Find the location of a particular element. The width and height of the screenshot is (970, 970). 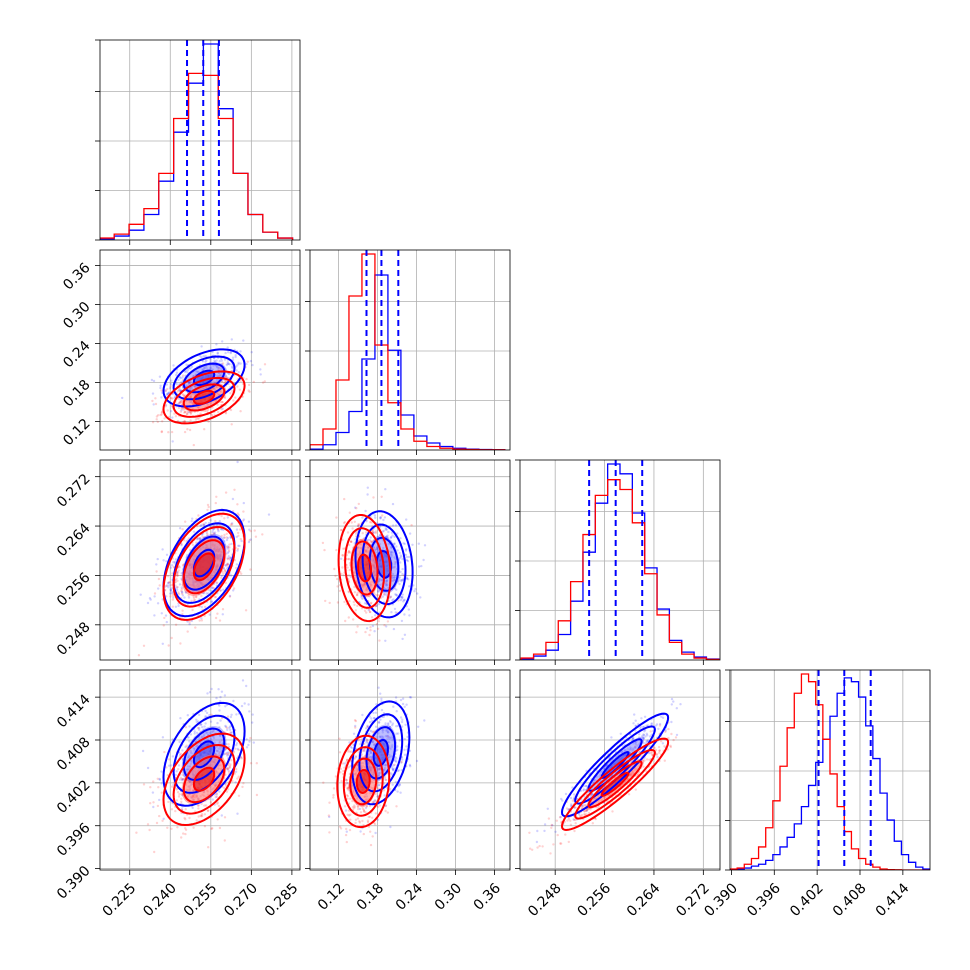

x-tick-label: 0.24 is located at coordinates (409, 896).